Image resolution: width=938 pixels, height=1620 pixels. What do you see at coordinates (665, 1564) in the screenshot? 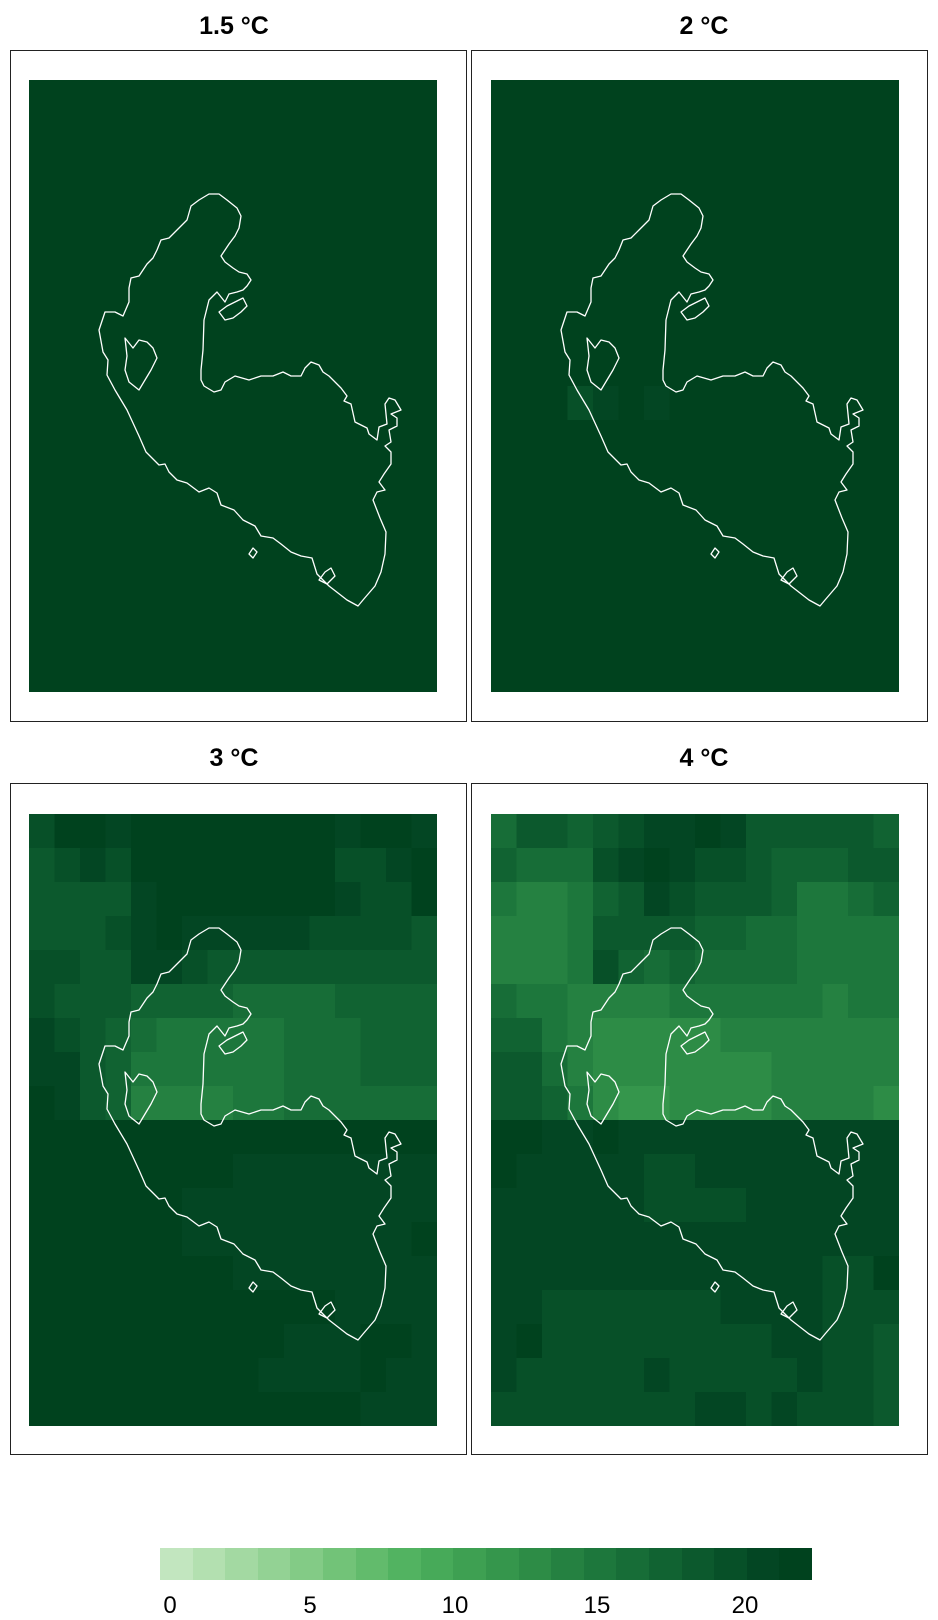
I see `legend-color-cell` at bounding box center [665, 1564].